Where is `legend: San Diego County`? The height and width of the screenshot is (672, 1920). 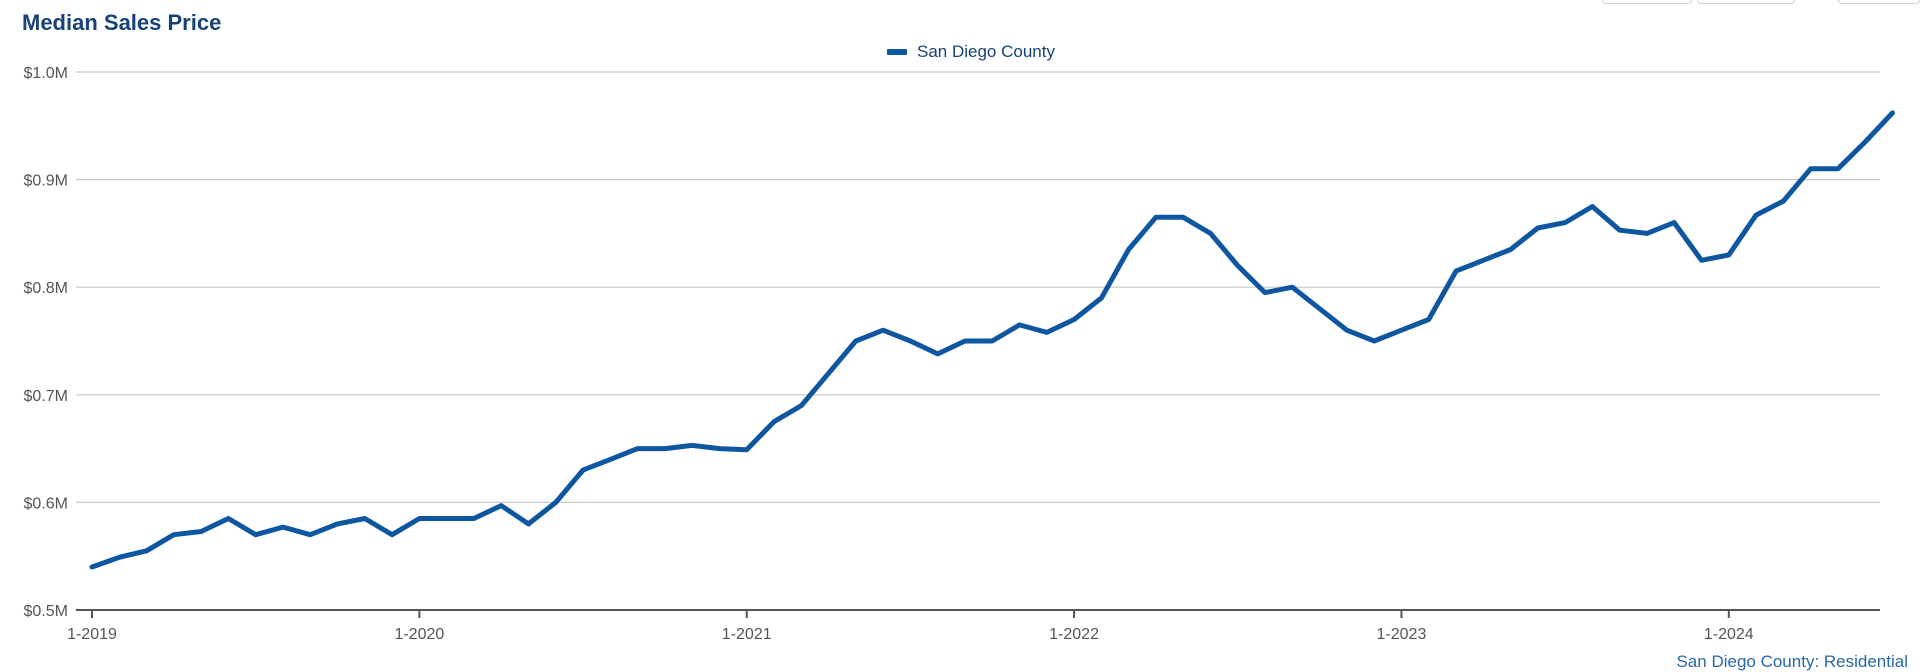 legend: San Diego County is located at coordinates (971, 52).